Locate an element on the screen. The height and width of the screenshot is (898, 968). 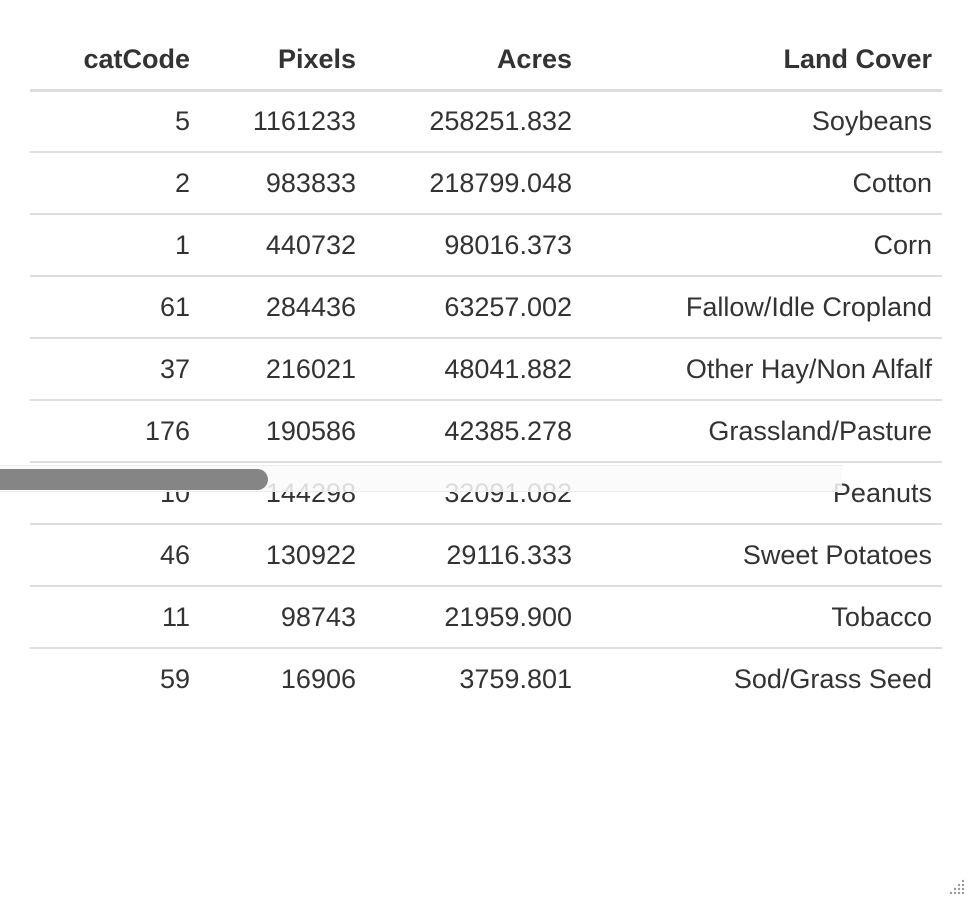
cell-pixels: 190586 is located at coordinates (283, 431).